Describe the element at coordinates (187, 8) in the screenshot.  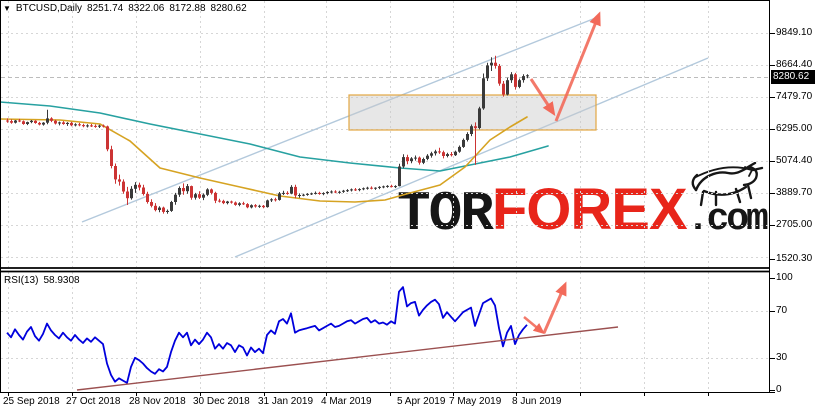
I see `ohlc-low: 8172.88` at that location.